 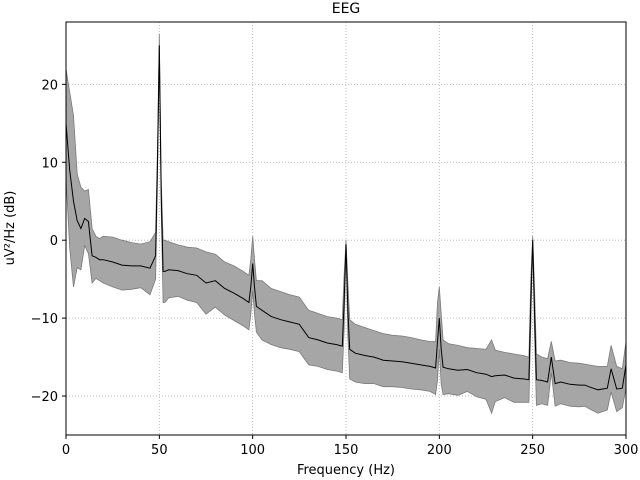 What do you see at coordinates (44, 319) in the screenshot?
I see `y-tick-label: −10` at bounding box center [44, 319].